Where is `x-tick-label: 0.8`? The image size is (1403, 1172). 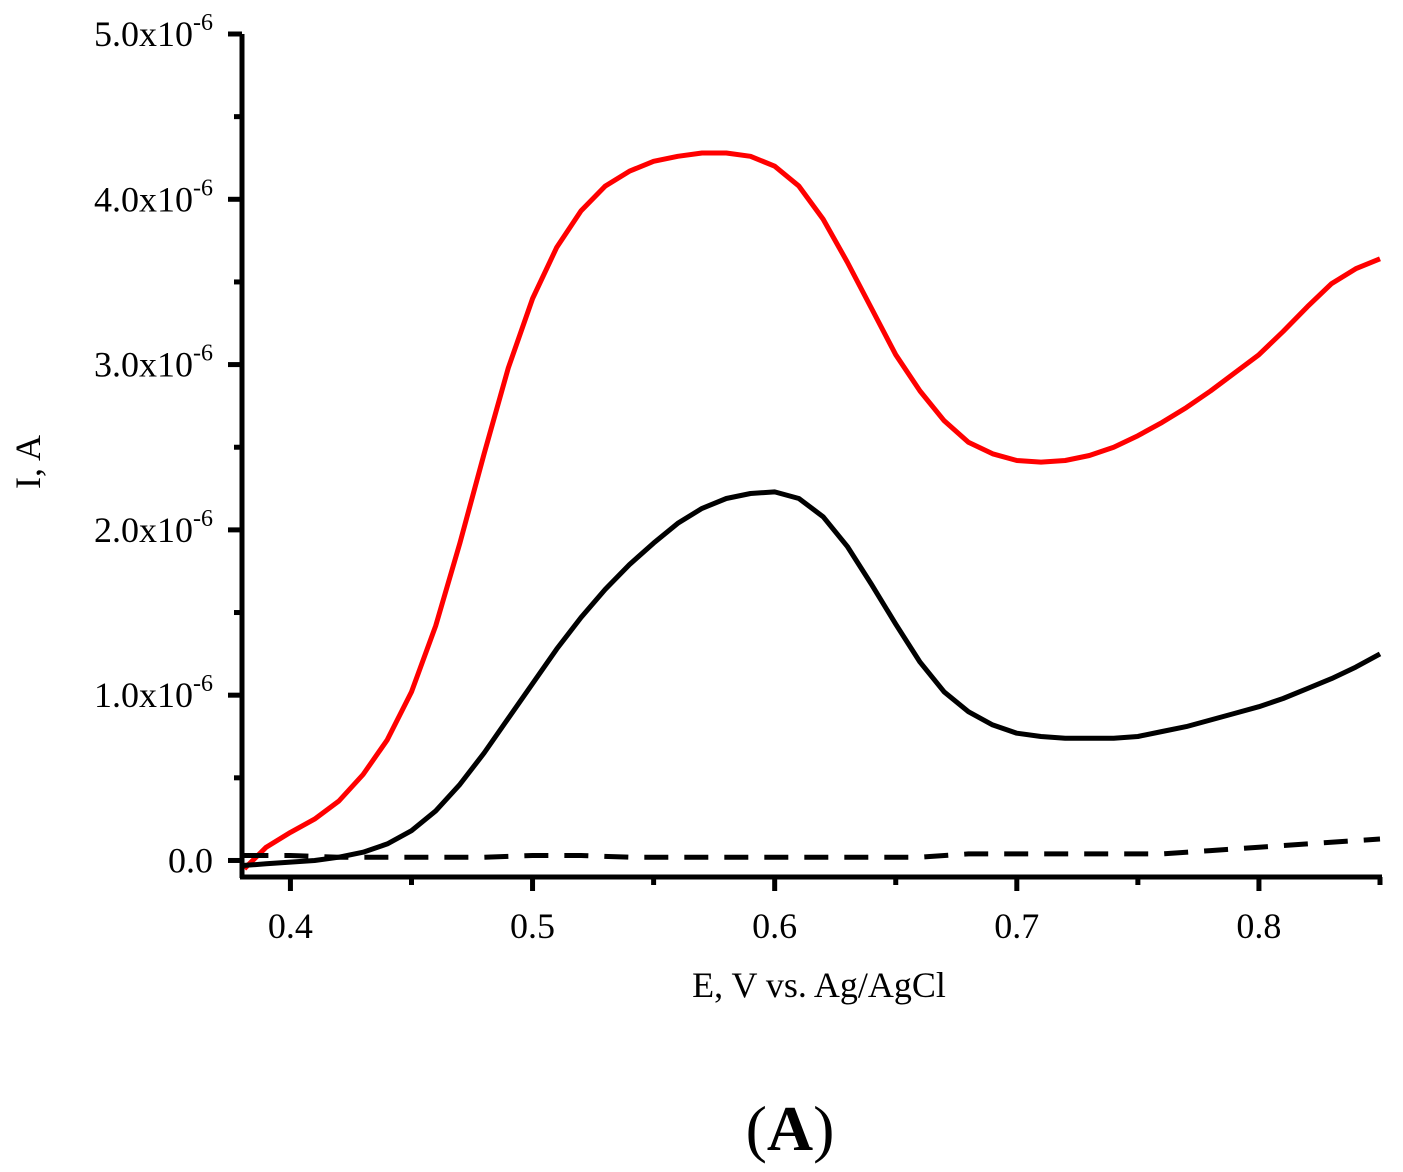 x-tick-label: 0.8 is located at coordinates (1258, 926).